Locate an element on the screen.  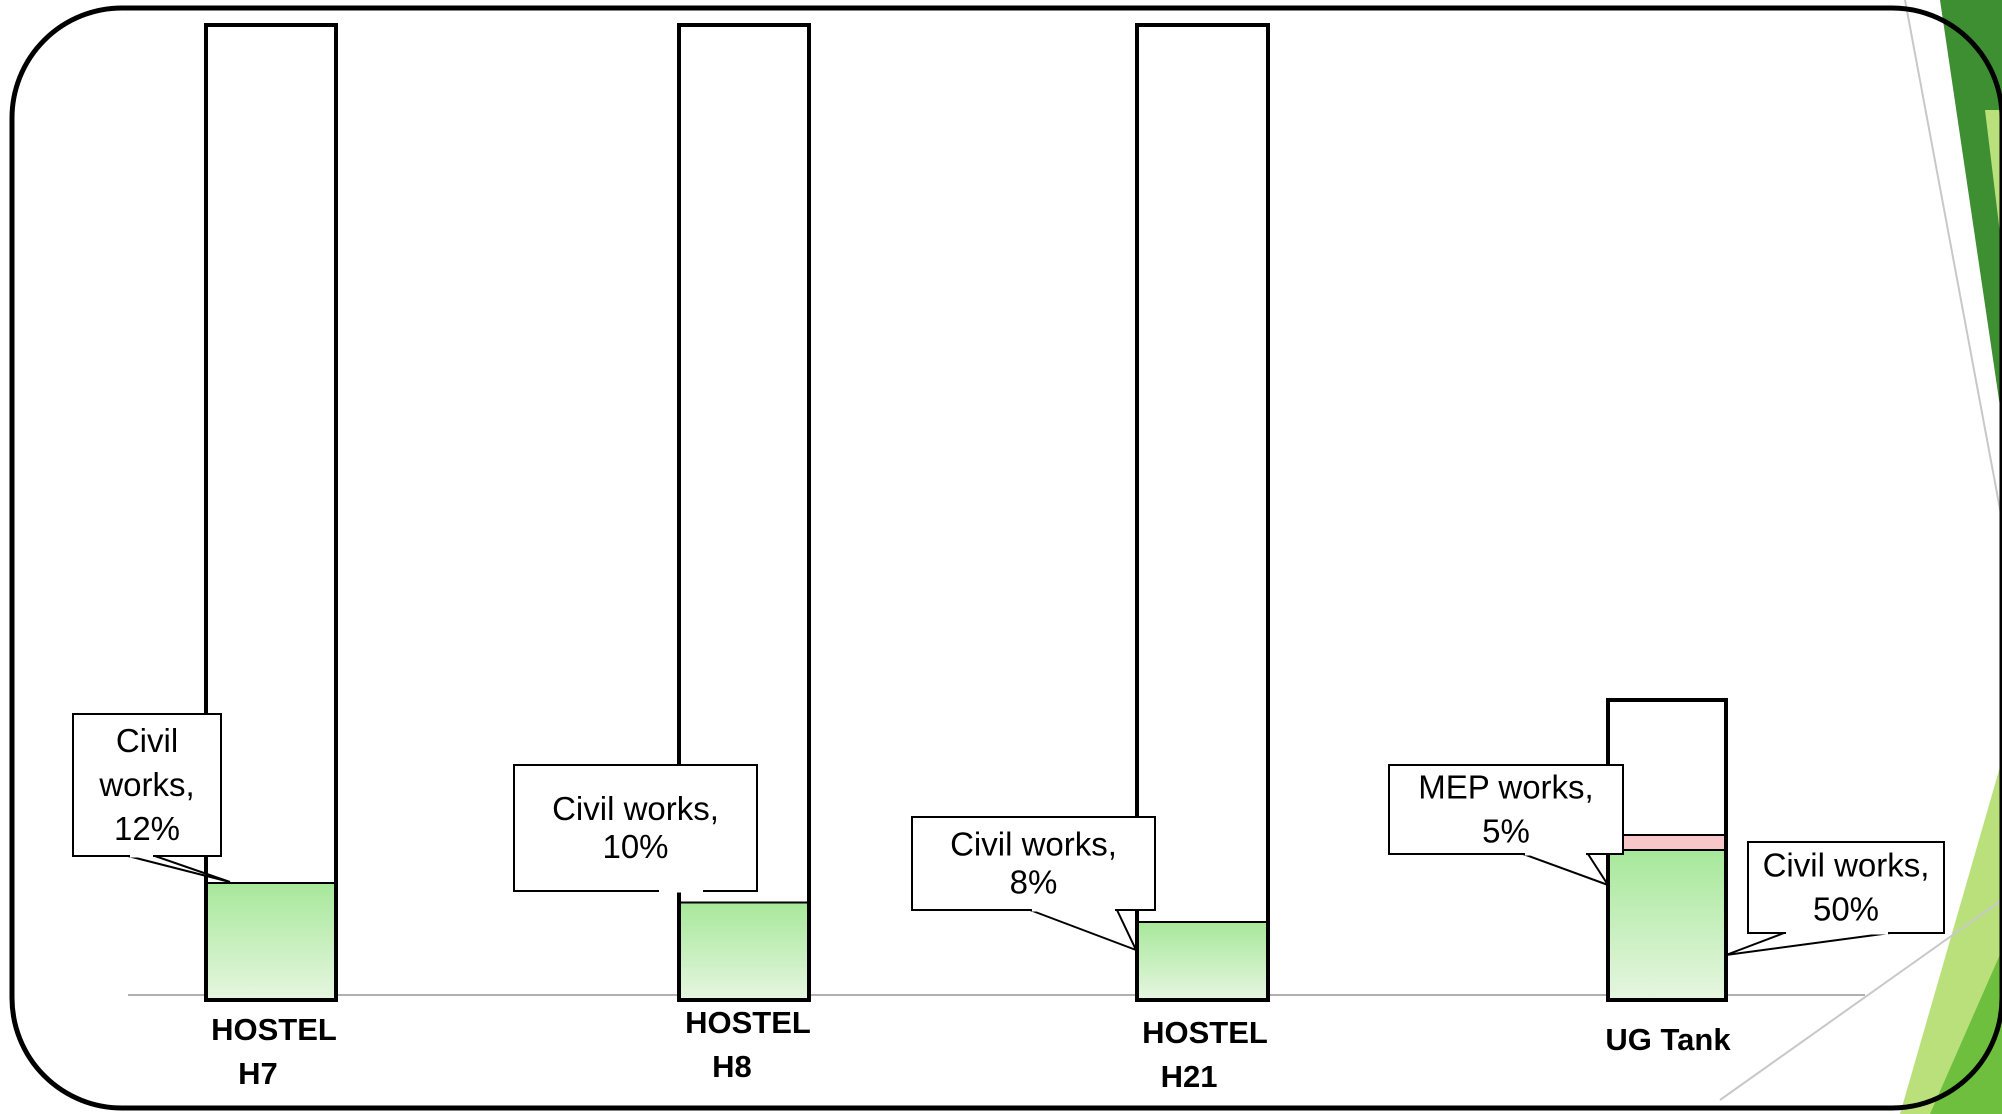
data-label-text: Civil works, 10% is located at coordinates (635, 827).